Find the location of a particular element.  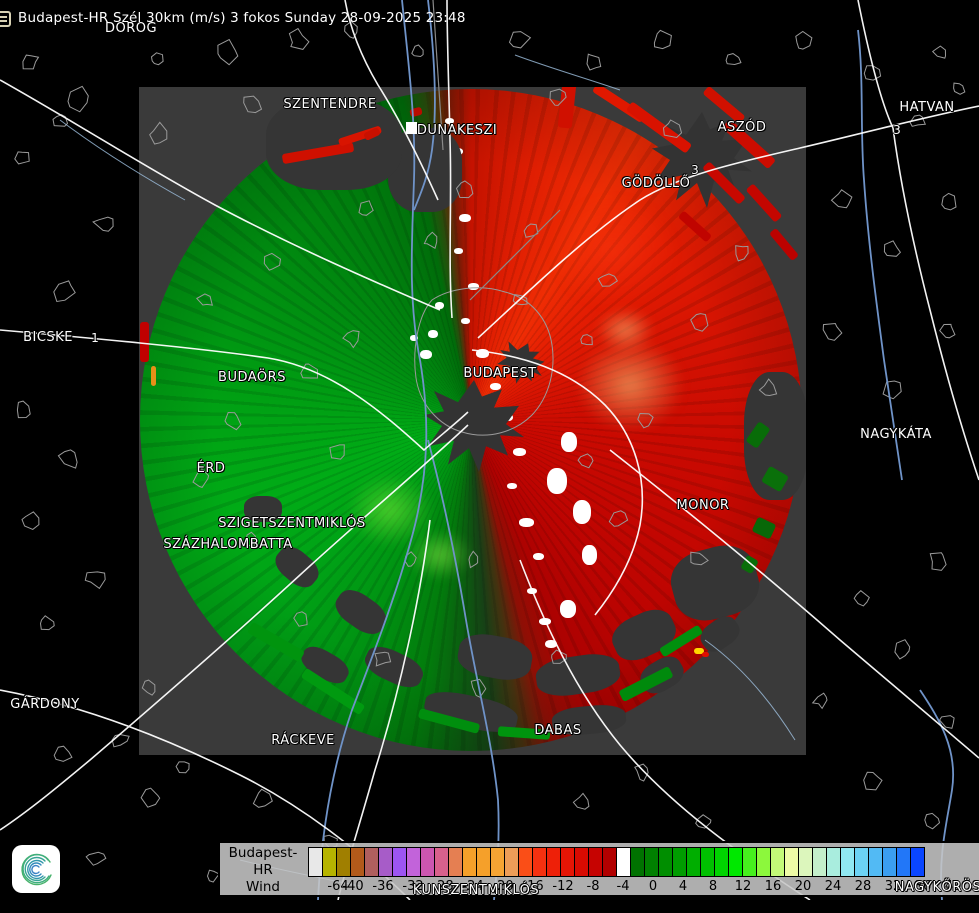

legend-tick-label: 20 is located at coordinates (803, 886).